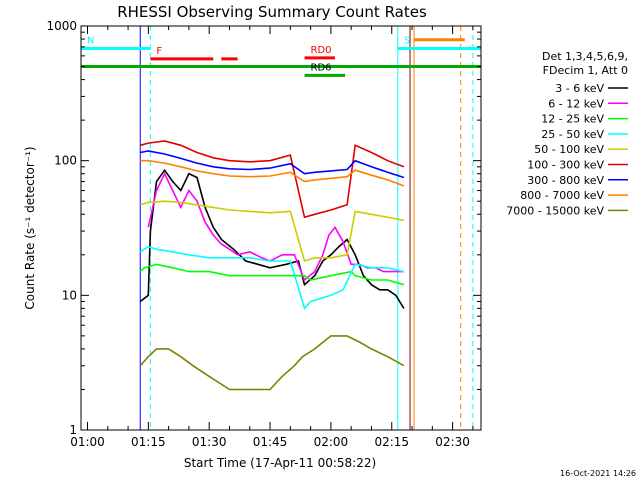  What do you see at coordinates (331, 442) in the screenshot?
I see `x-tick-label-4: 02:00` at bounding box center [331, 442].